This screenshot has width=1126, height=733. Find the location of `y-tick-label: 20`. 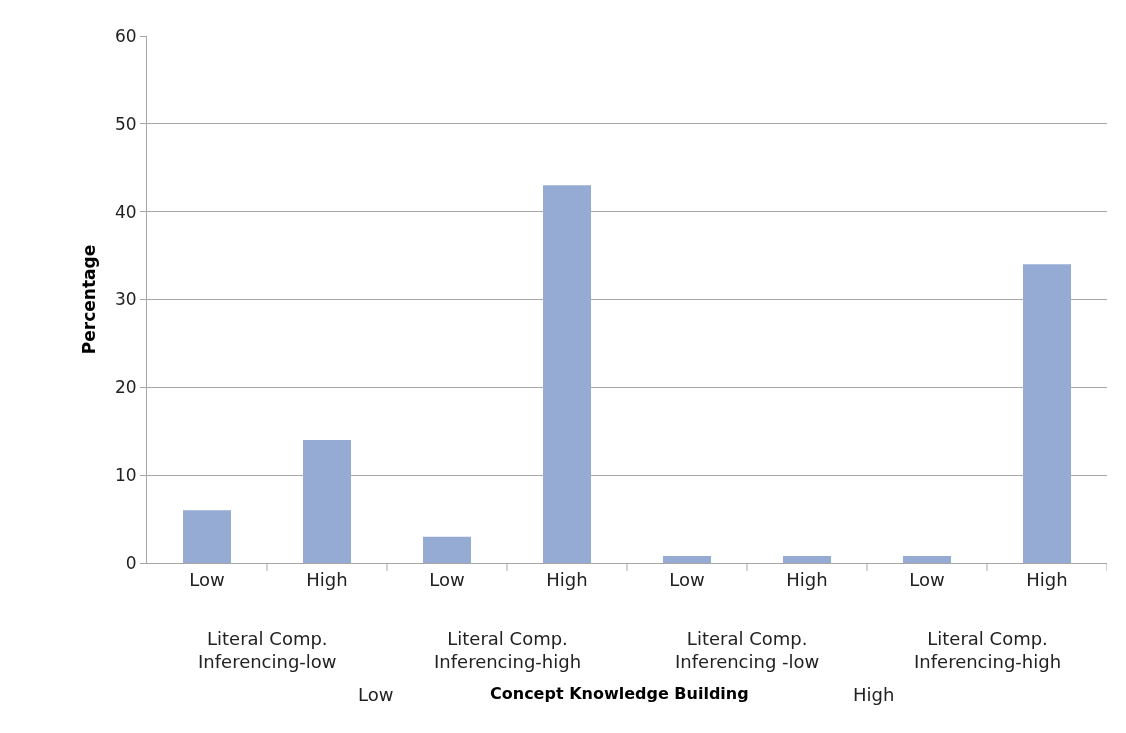

y-tick-label: 20 is located at coordinates (125, 387).